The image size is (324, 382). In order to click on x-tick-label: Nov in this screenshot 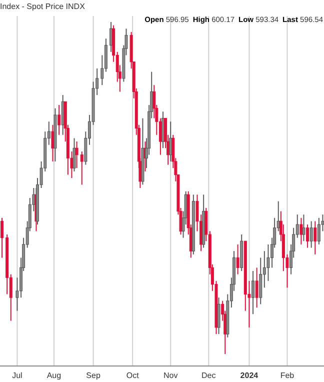, I will do `click(170, 375)`.